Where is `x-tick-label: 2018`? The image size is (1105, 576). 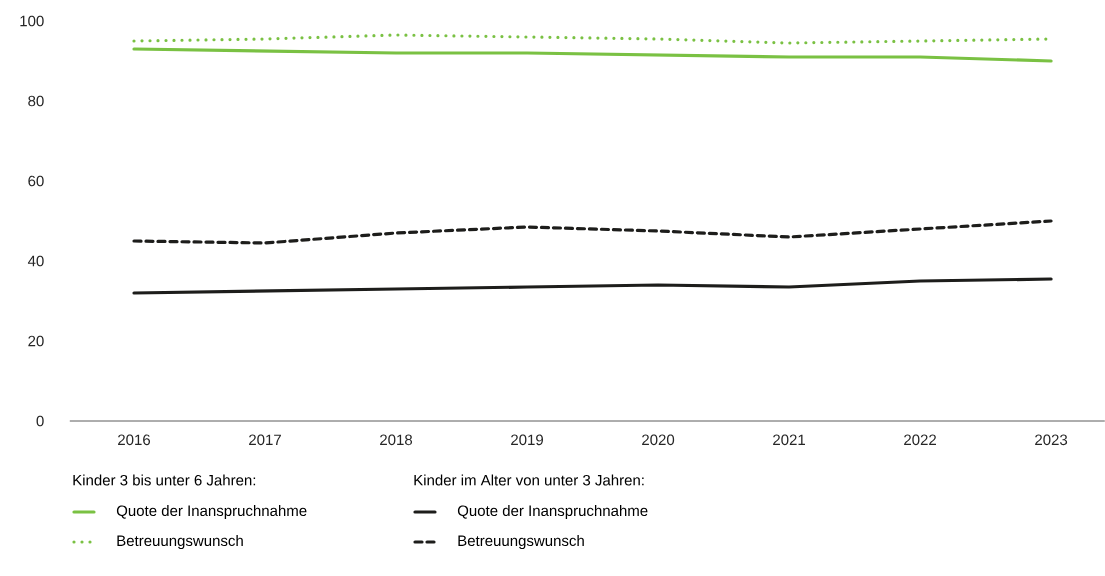
x-tick-label: 2018 is located at coordinates (396, 440).